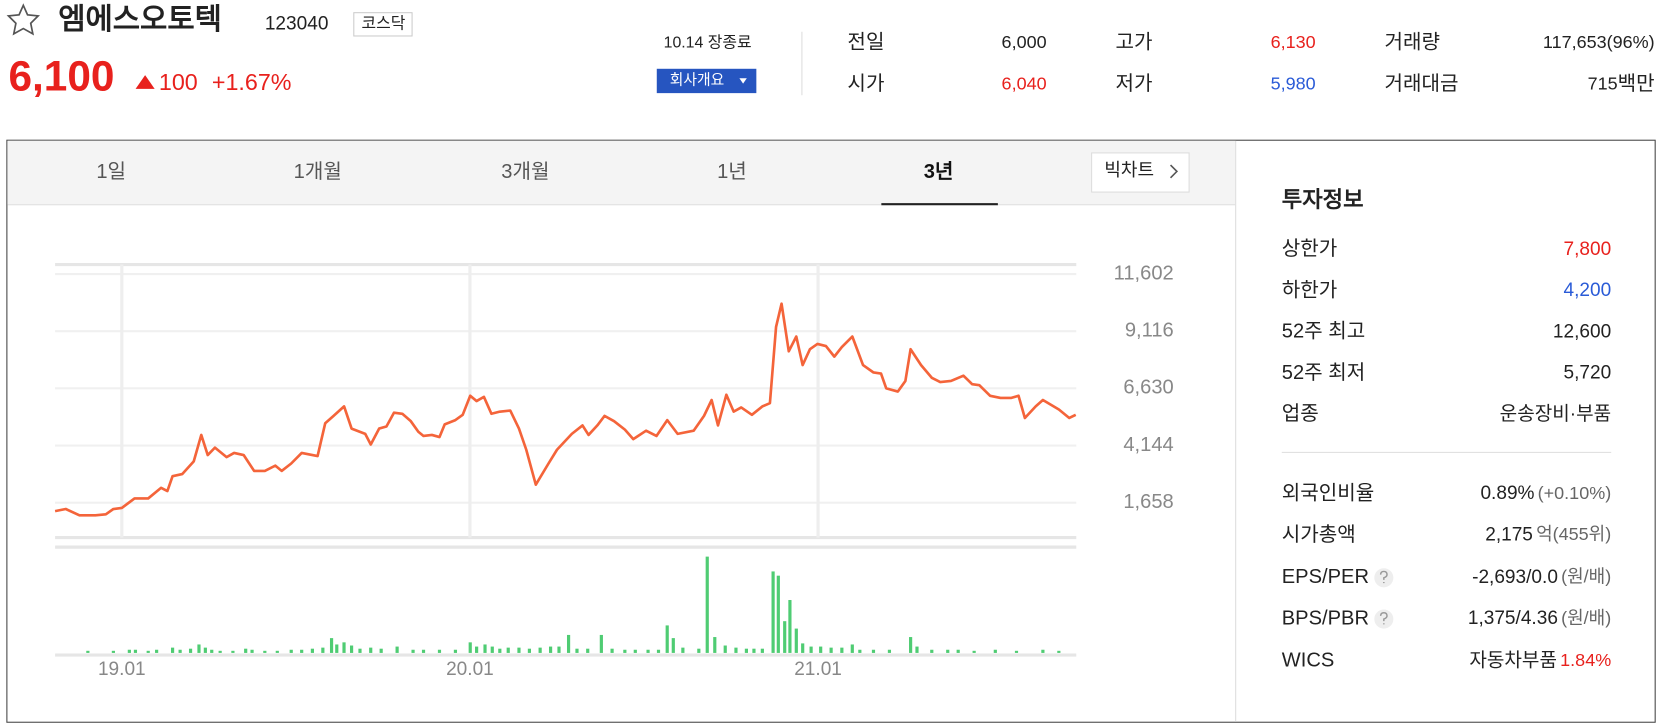 This screenshot has height=727, width=1661. What do you see at coordinates (145, 82) in the screenshot?
I see `up-arrow` at bounding box center [145, 82].